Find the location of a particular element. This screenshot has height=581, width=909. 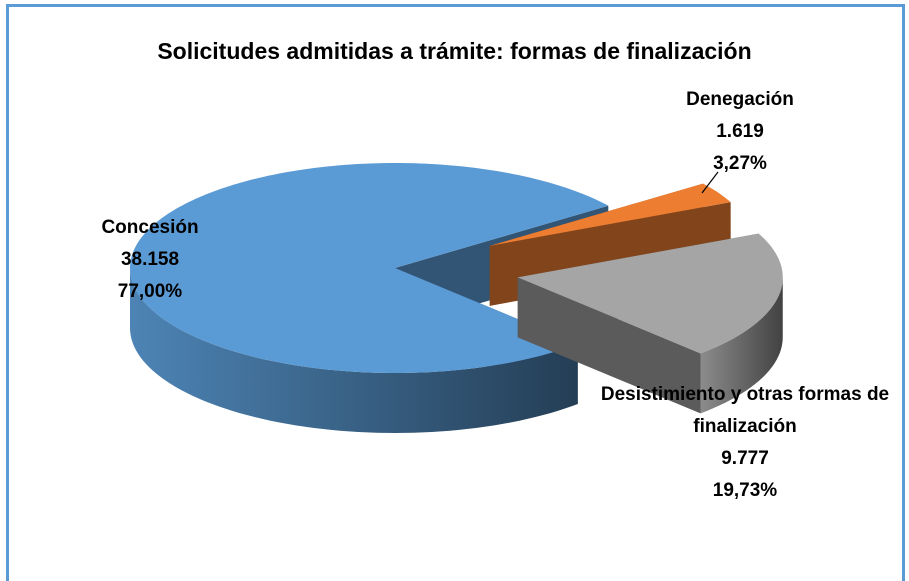

slice-wall is located at coordinates (609, 345).